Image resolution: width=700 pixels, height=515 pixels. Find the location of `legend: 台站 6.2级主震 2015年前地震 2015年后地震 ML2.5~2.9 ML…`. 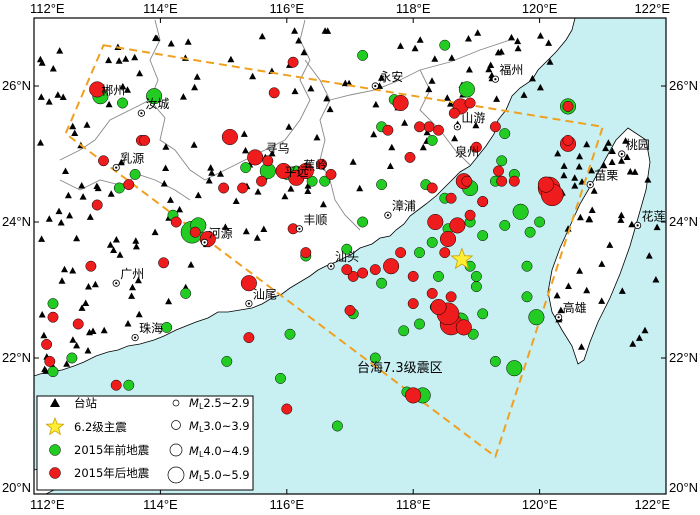

legend: 台站 6.2级主震 2015年前地震 2015年后地震 ML2.5~2.9 ML… is located at coordinates (145, 443).